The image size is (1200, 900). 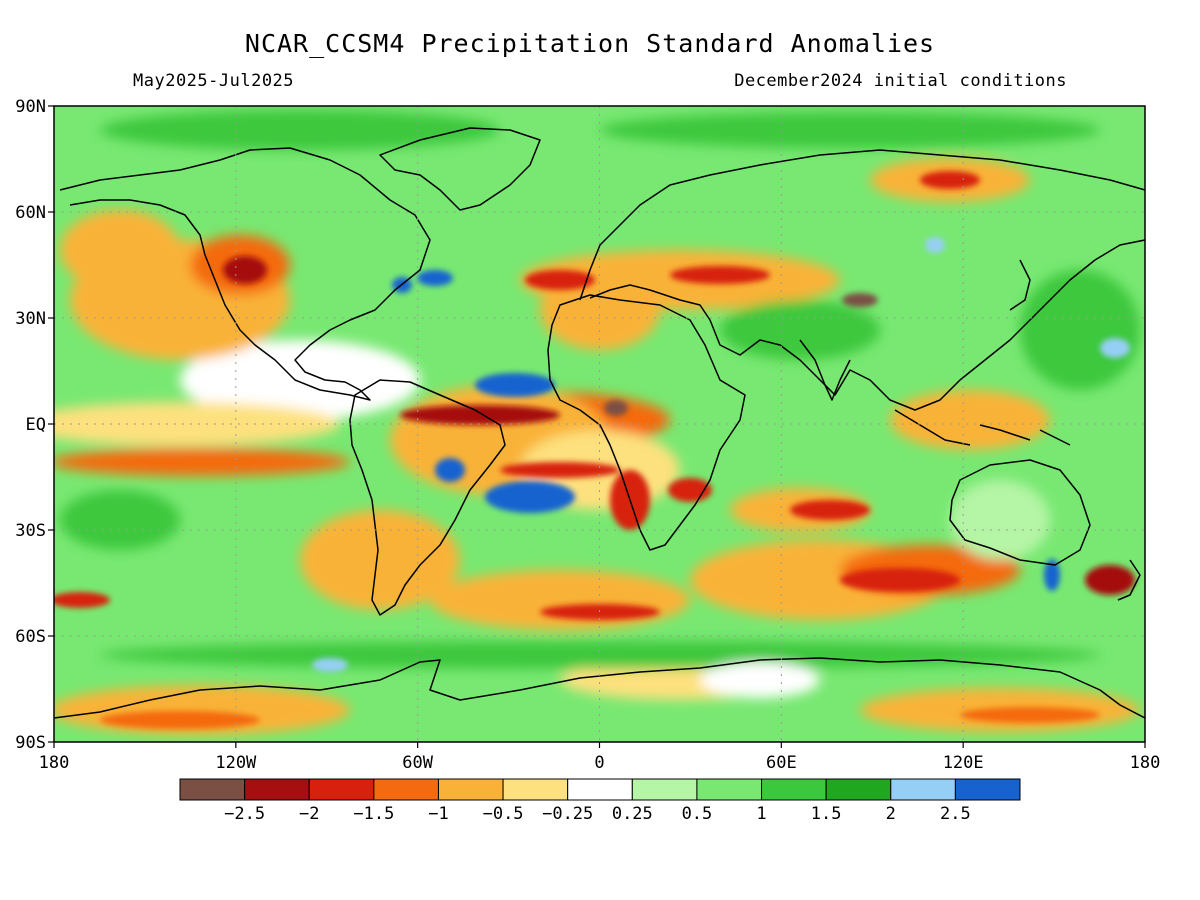 What do you see at coordinates (1129, 580) in the screenshot?
I see `coastline-new-zealand` at bounding box center [1129, 580].